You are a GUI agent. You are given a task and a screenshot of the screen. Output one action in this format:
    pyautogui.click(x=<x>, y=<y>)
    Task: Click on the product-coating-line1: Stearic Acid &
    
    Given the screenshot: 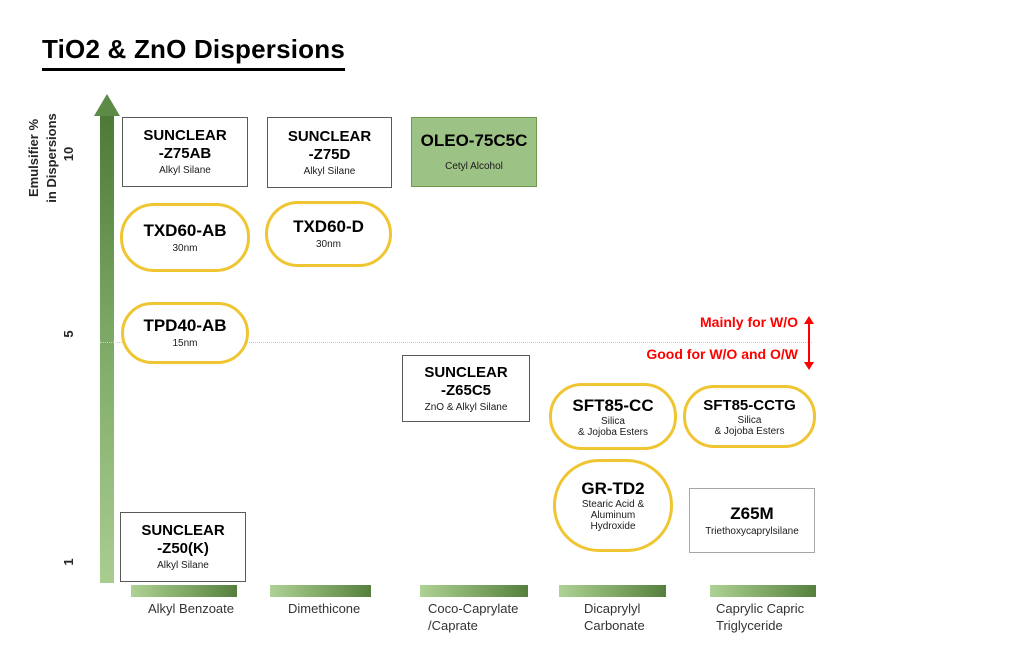 What is the action you would take?
    pyautogui.click(x=613, y=504)
    